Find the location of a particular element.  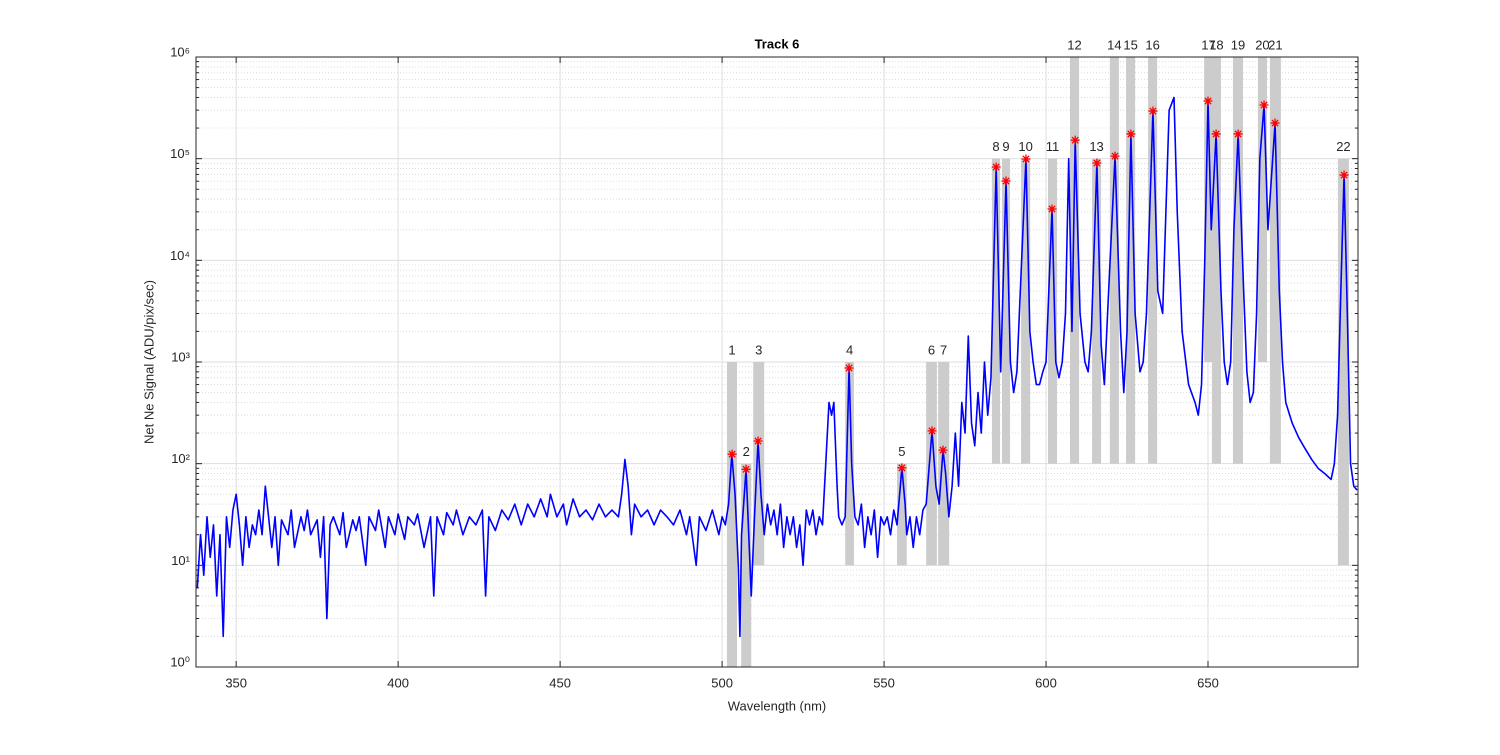

x-tick-label: 400 is located at coordinates (398, 682).